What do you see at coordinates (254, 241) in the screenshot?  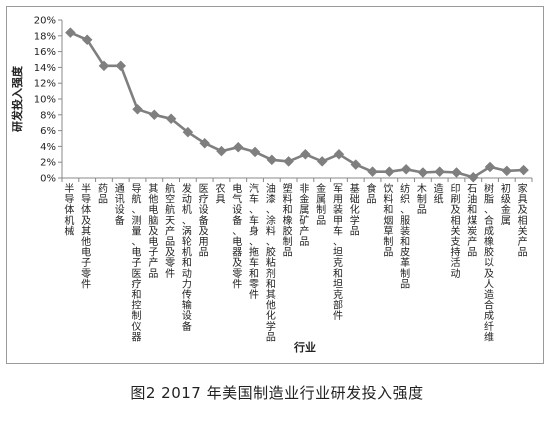 I see `x-category-label: 汽车、车身、拖车和零件` at bounding box center [254, 241].